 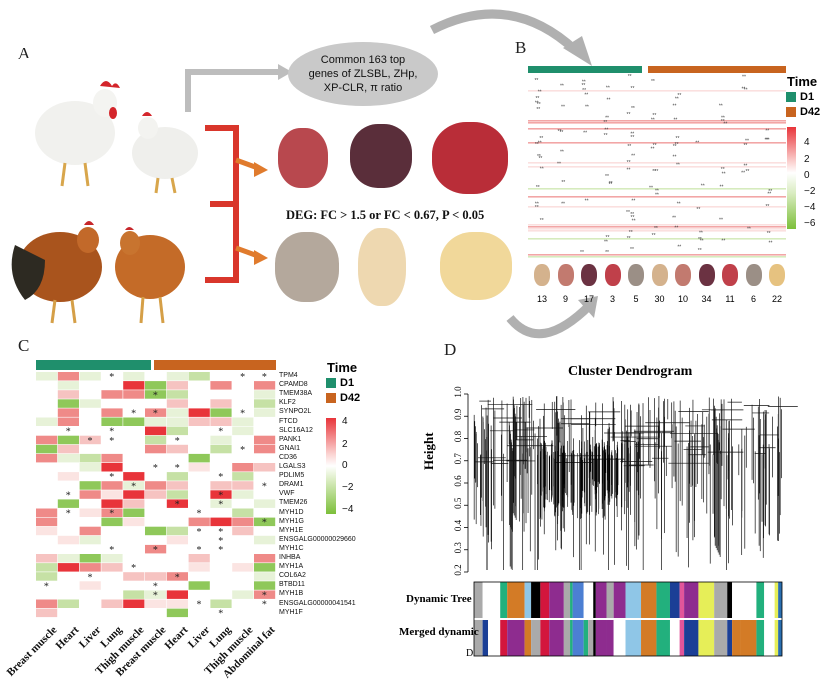 I want to click on c-cb-tick: 0, so click(x=345, y=465).